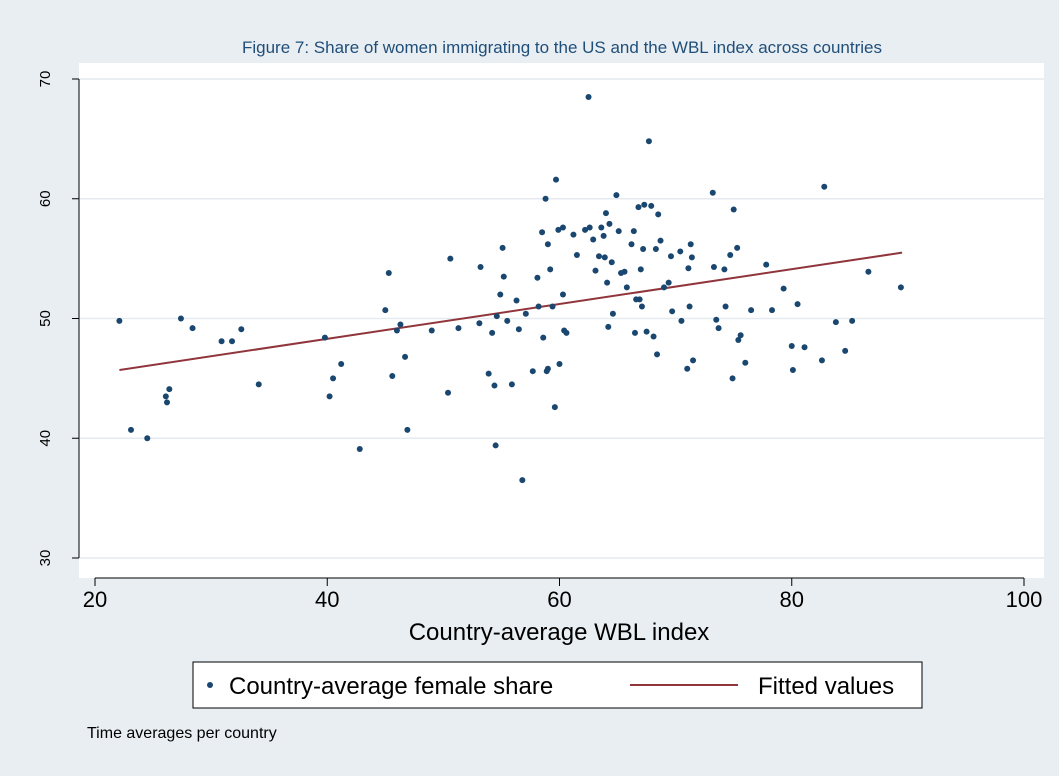 The image size is (1059, 776). Describe the element at coordinates (45, 318) in the screenshot. I see `y-tick-label: 50` at that location.